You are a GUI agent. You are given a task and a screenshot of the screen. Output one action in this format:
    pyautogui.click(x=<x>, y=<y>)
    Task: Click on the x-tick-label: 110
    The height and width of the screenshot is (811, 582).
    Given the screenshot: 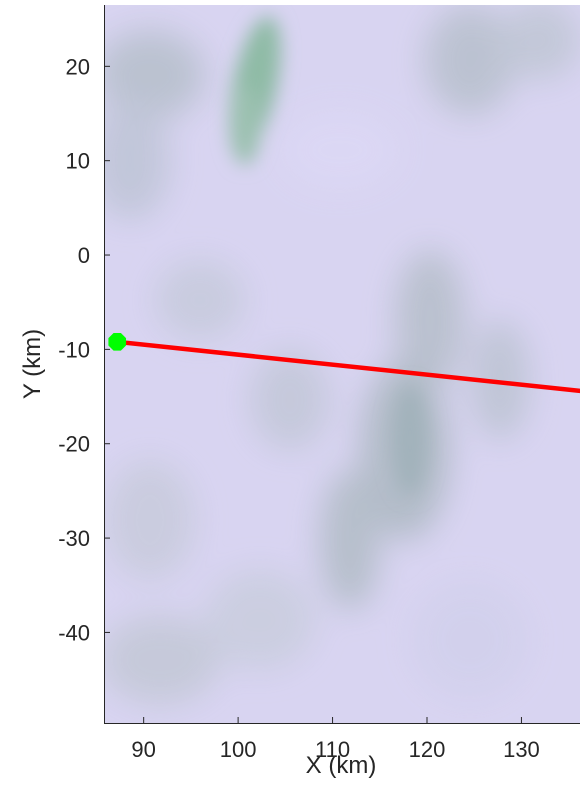 What is the action you would take?
    pyautogui.click(x=332, y=749)
    